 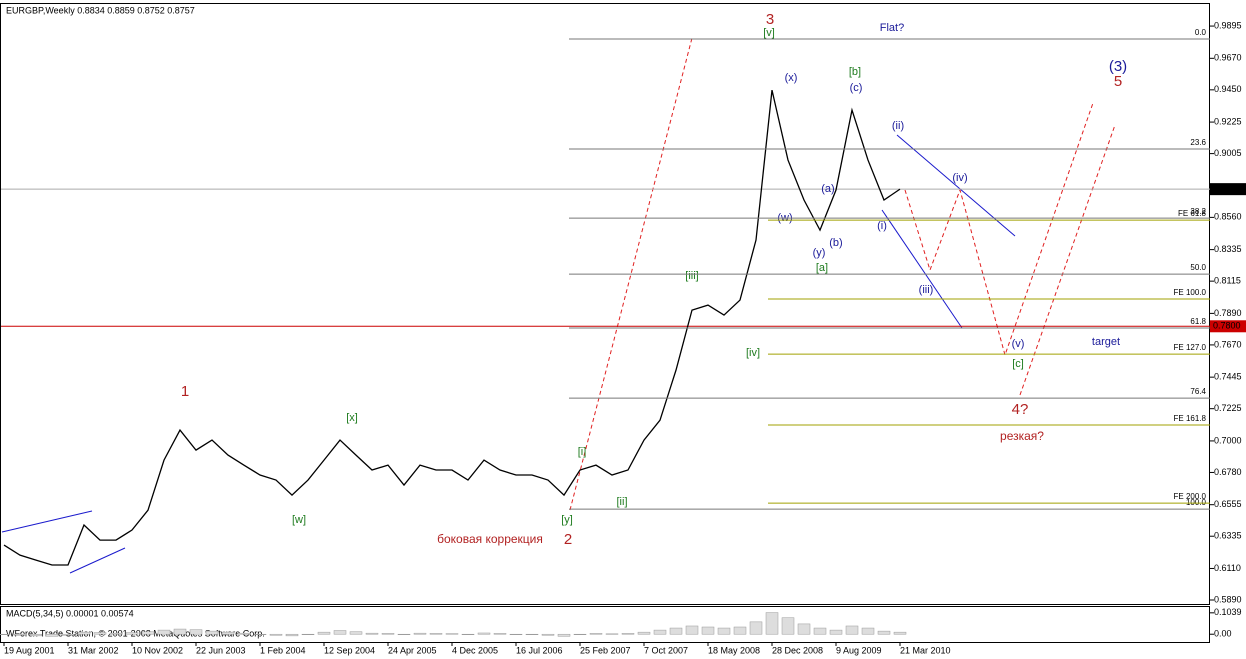 I want to click on wave-label: (y), so click(x=819, y=253).